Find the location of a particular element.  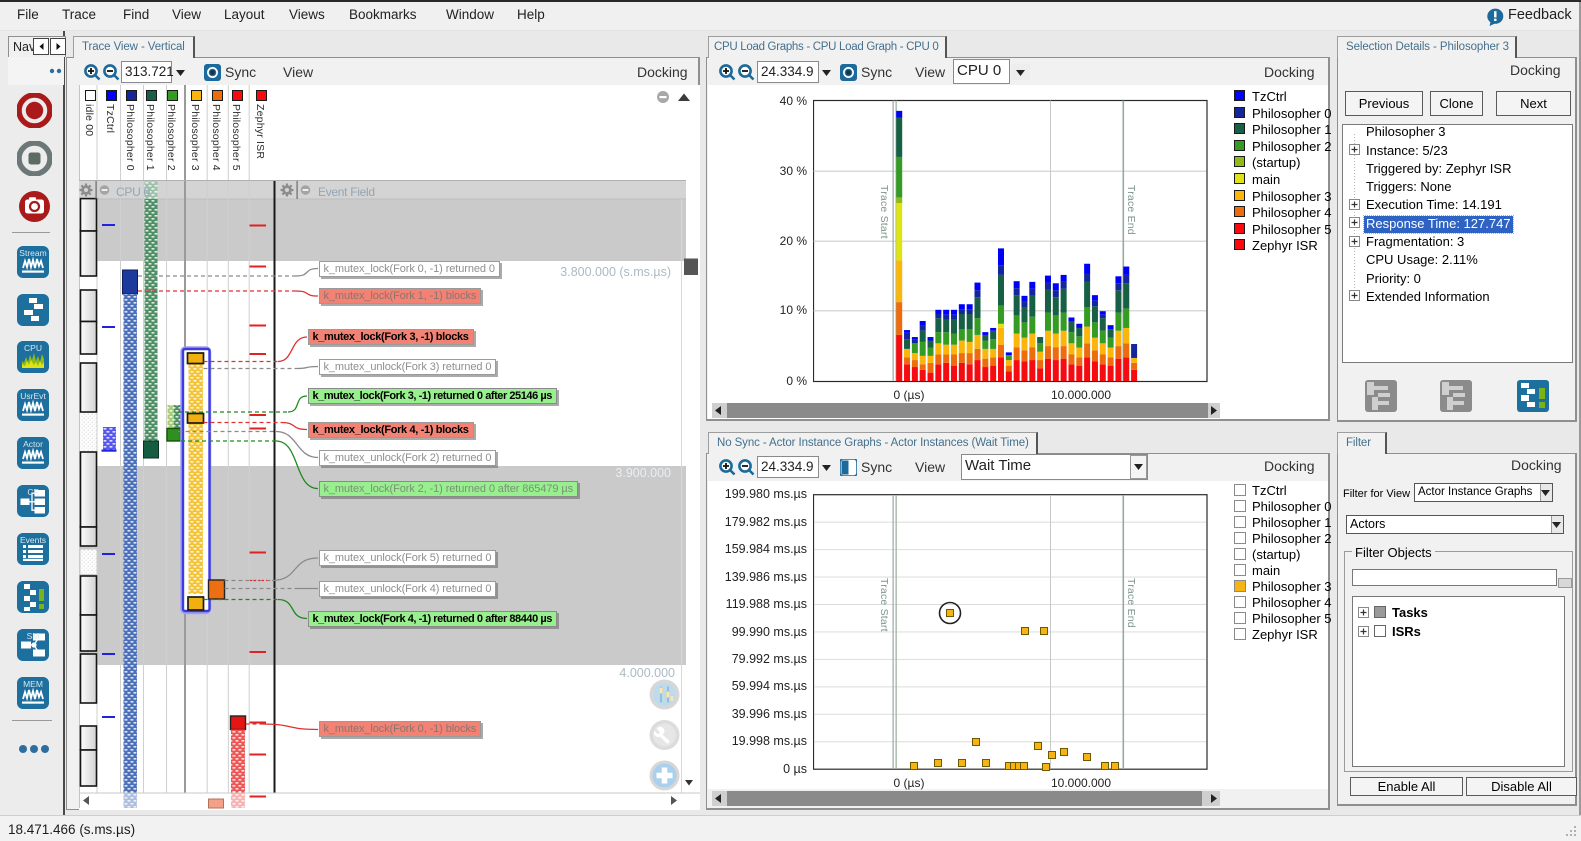

svg-text: Stream is located at coordinates (32, 253).